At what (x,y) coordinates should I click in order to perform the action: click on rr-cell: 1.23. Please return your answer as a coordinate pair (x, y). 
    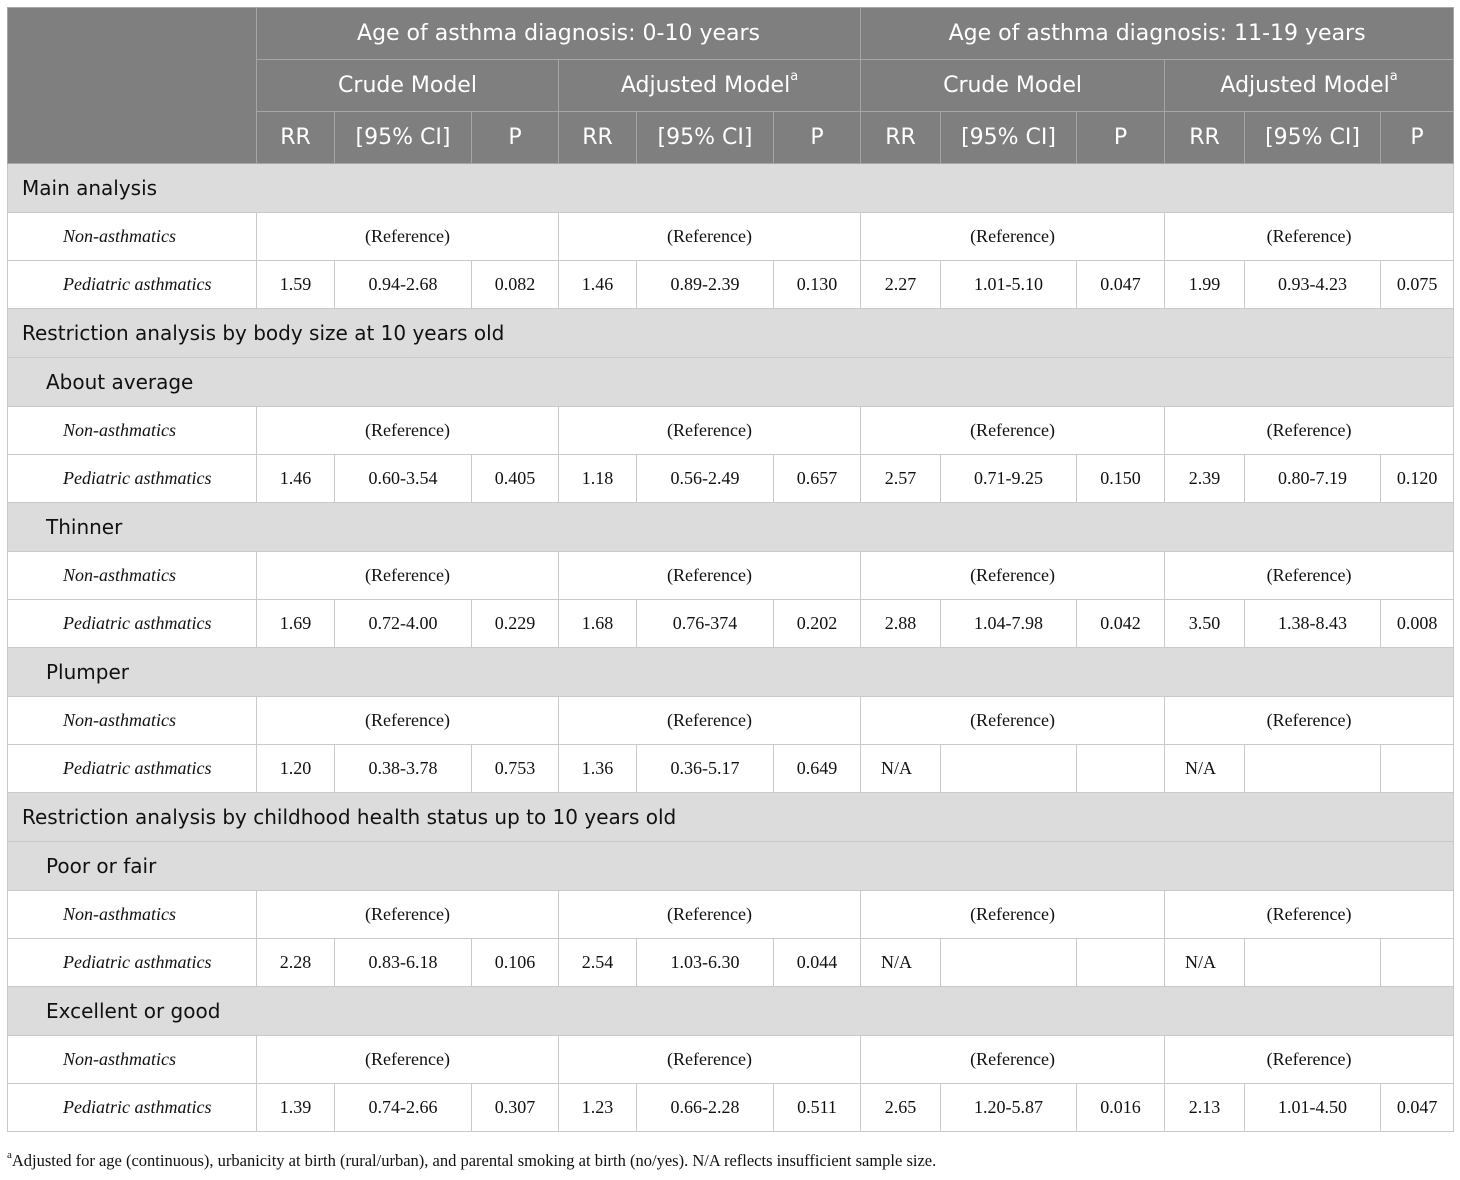
    Looking at the image, I should click on (597, 1107).